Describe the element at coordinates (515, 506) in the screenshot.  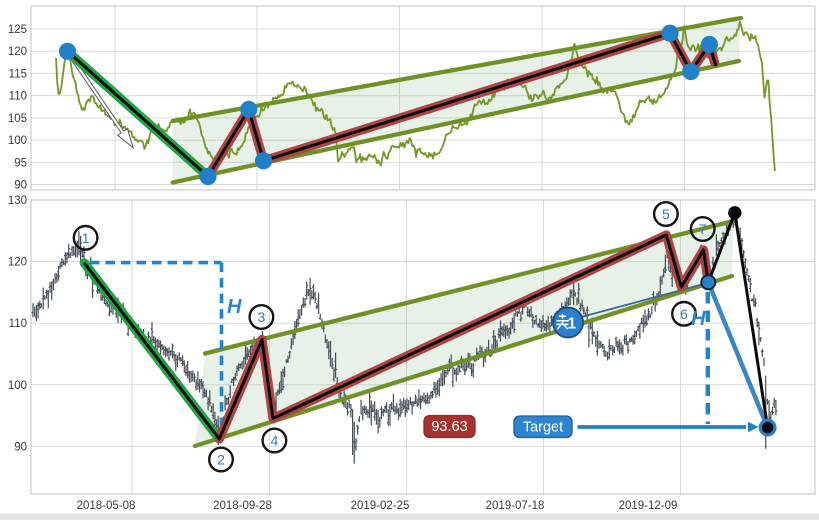
I see `svg-text: 2019-07-18` at that location.